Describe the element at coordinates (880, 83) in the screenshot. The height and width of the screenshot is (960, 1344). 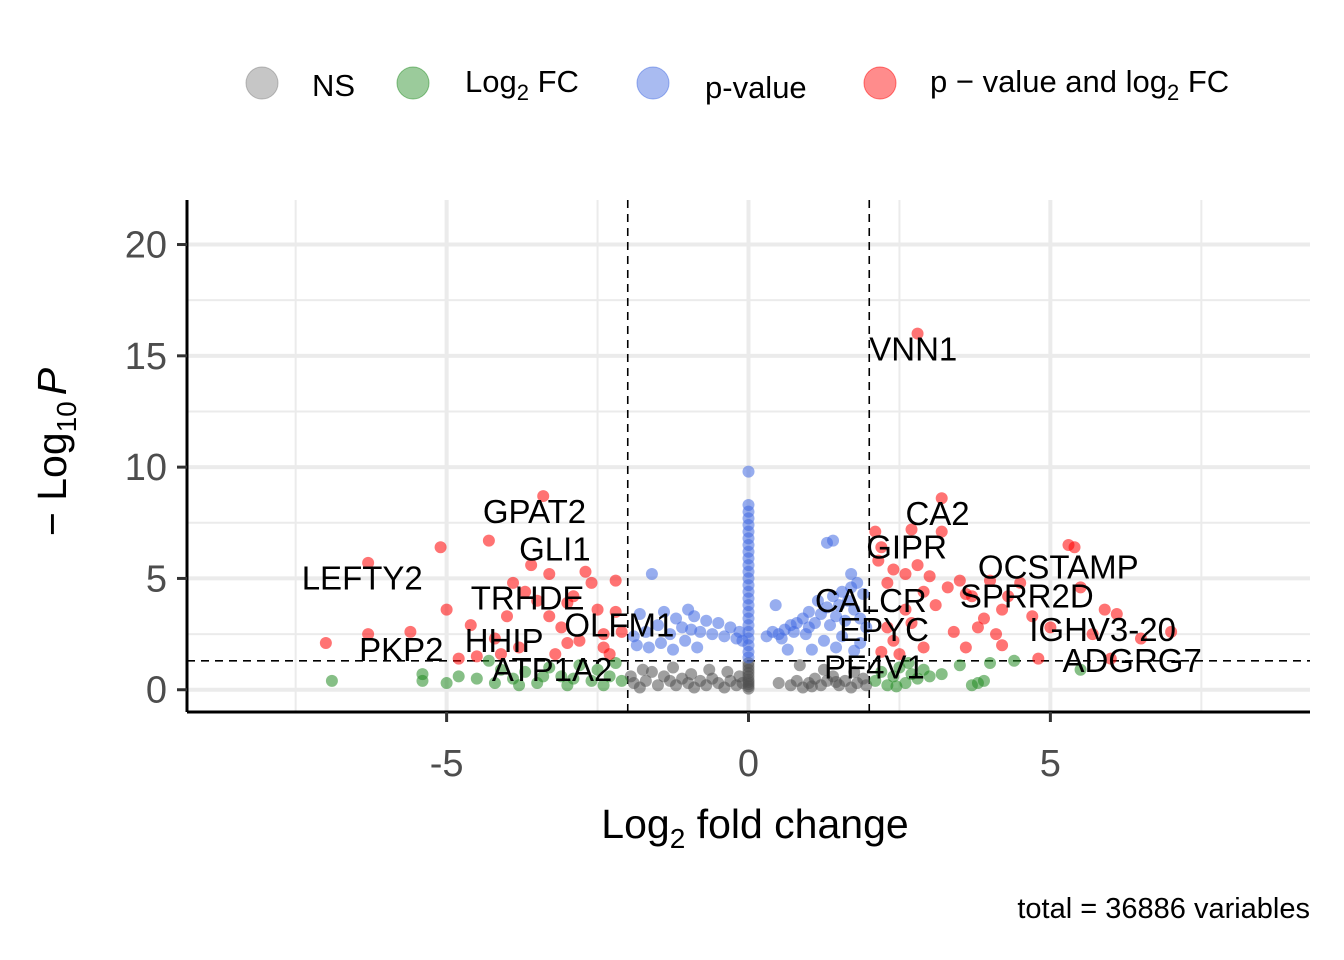
I see `legend-key` at that location.